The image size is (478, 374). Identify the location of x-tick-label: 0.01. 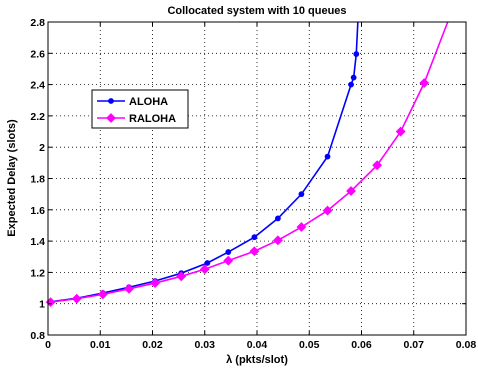
(100, 345).